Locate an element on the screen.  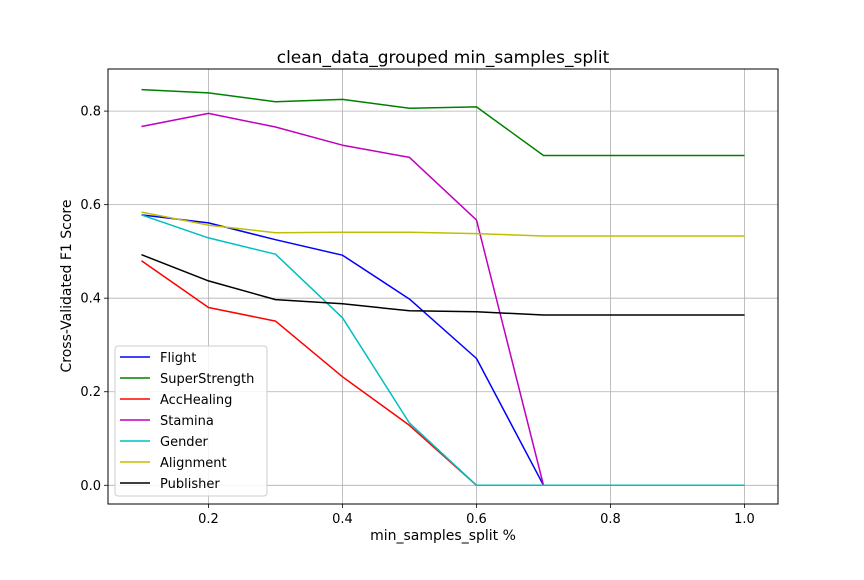
y-tick-label: 0.2 is located at coordinates (90, 392).